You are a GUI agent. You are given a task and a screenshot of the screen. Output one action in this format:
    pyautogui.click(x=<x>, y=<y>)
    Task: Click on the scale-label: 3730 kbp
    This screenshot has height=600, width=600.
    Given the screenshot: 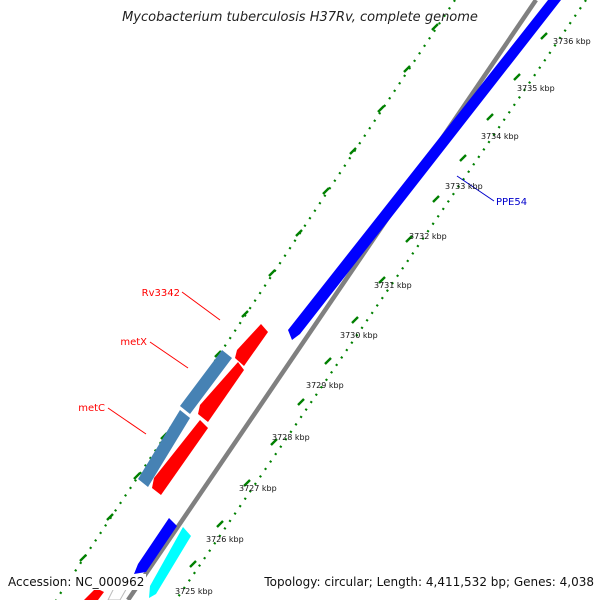 What is the action you would take?
    pyautogui.click(x=359, y=335)
    